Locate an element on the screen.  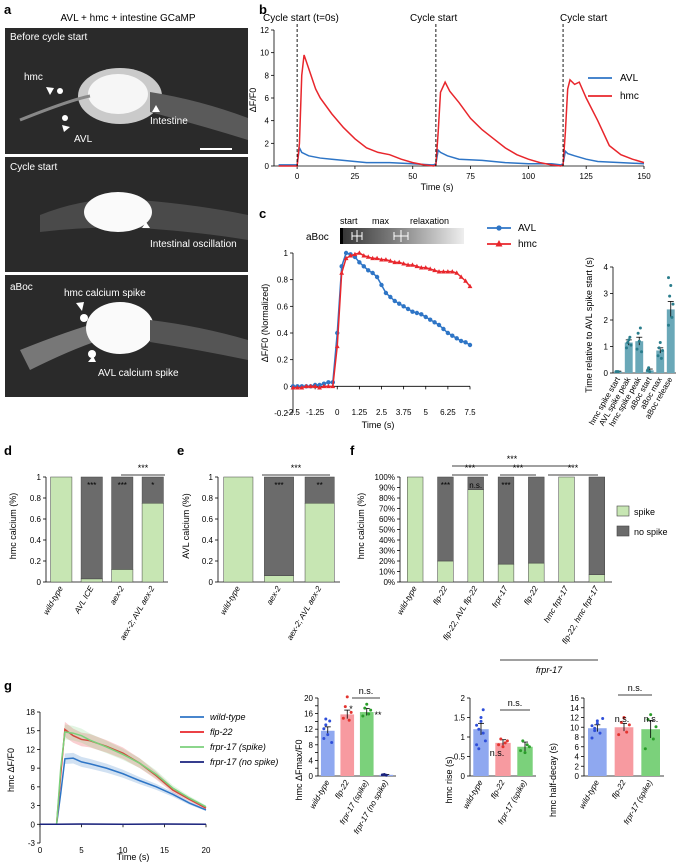
x-tick-label: 10 is located at coordinates (123, 850).